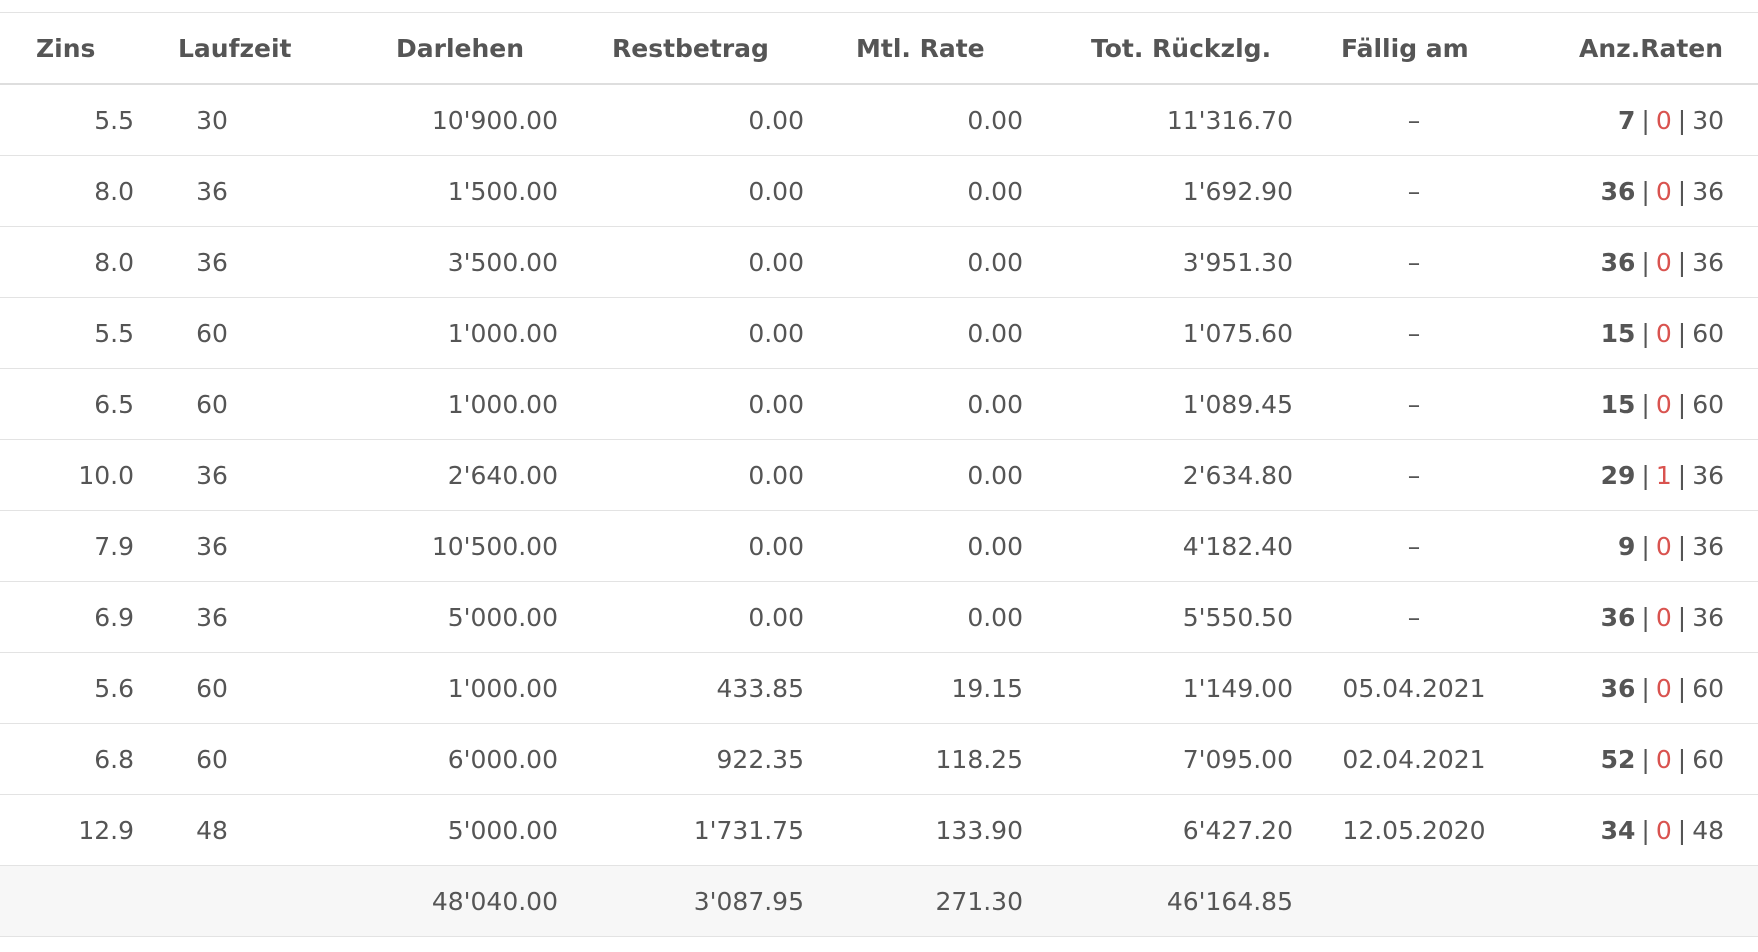 The width and height of the screenshot is (1758, 952). I want to click on total-mtl-rate: 271.30, so click(913, 901).